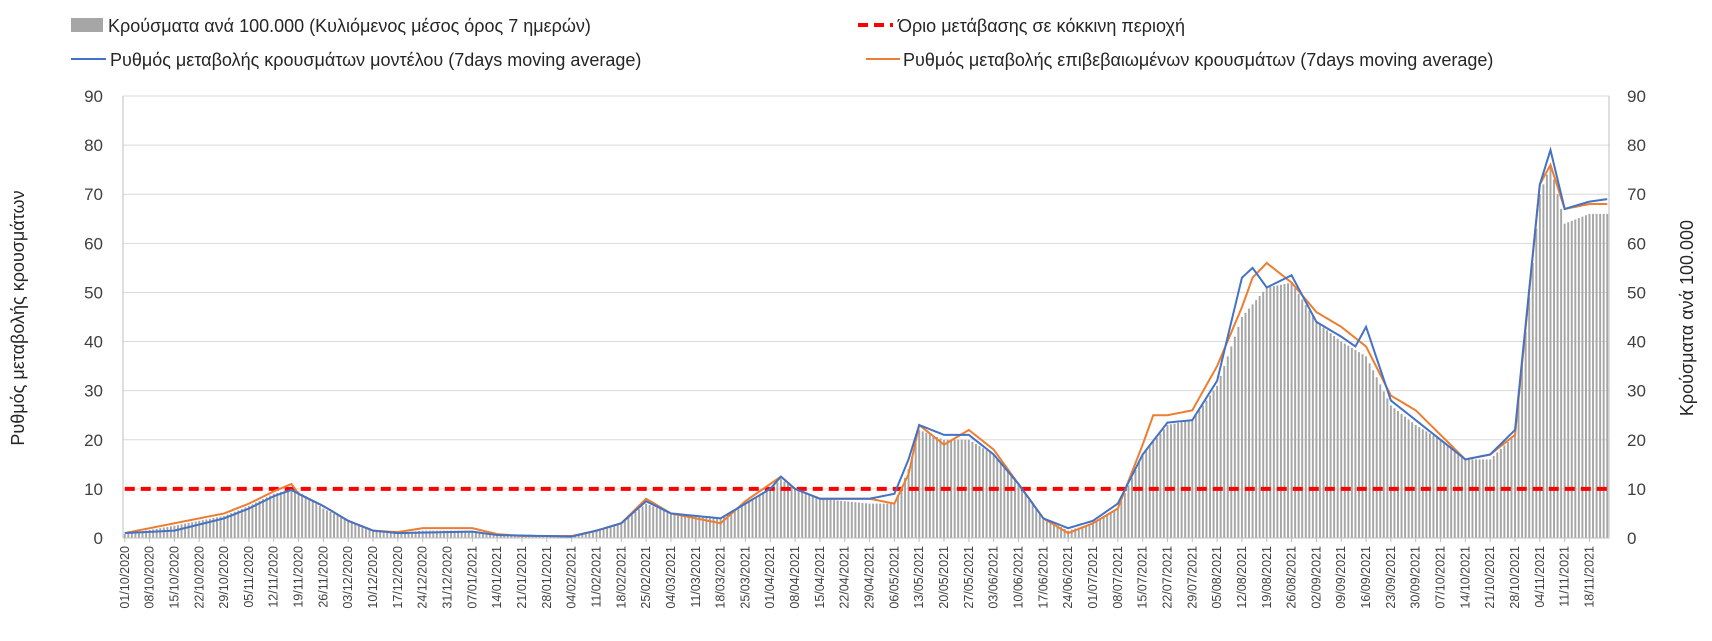  What do you see at coordinates (1217, 577) in the screenshot?
I see `x-tick-label: 05/08/2021` at bounding box center [1217, 577].